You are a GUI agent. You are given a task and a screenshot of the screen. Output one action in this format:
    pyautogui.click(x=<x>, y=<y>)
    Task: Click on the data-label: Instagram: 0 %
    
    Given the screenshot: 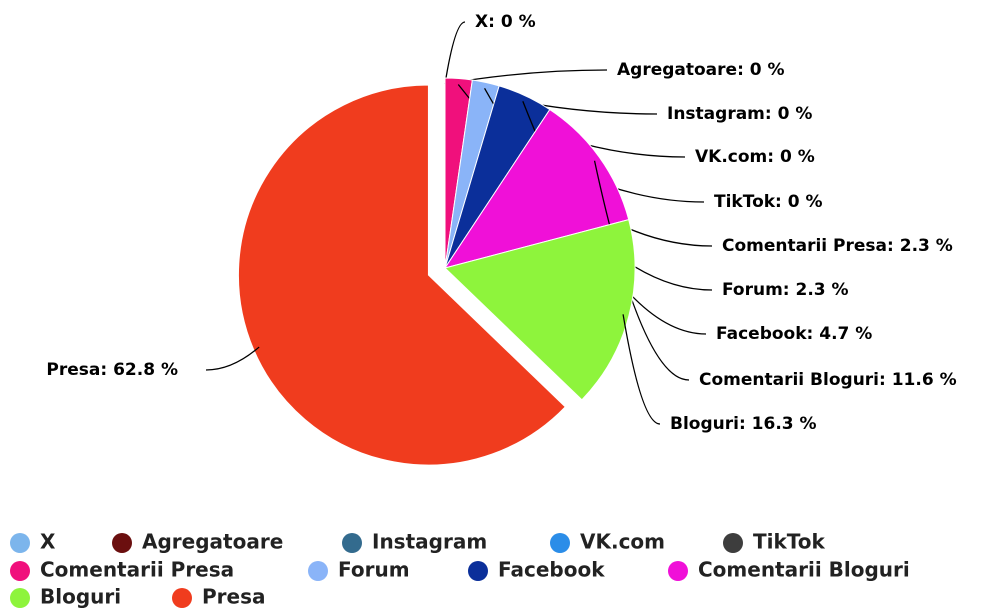 What is the action you would take?
    pyautogui.click(x=739, y=114)
    